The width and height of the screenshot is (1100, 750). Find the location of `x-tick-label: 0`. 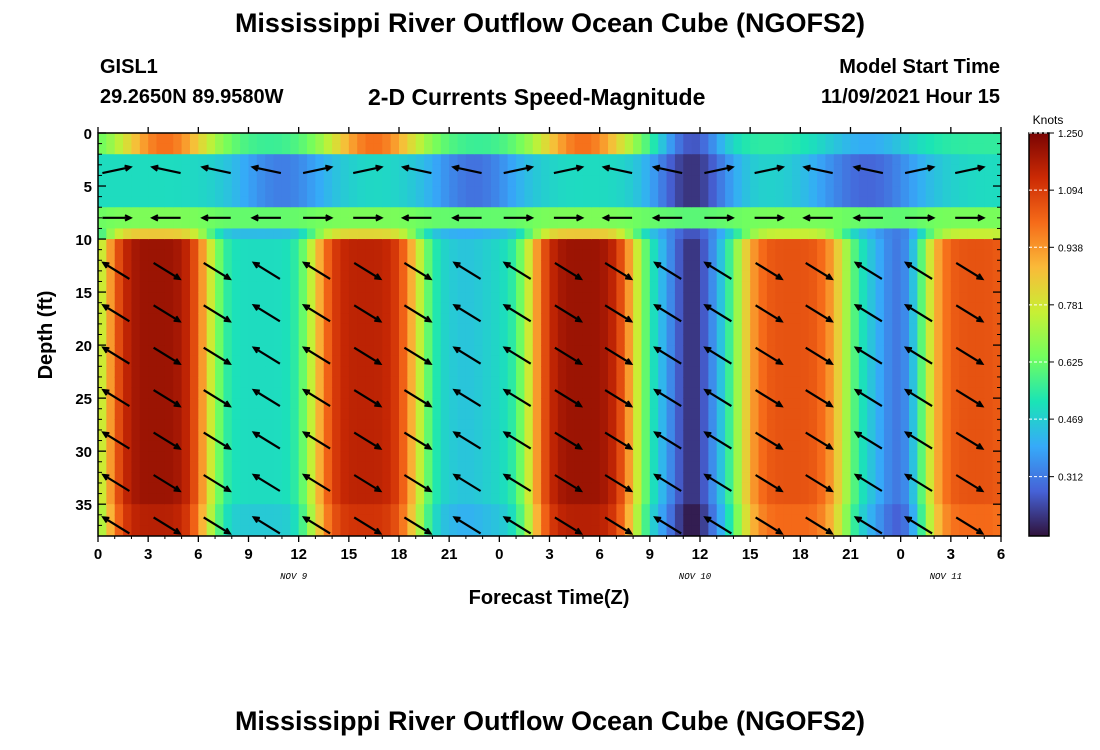

x-tick-label: 0 is located at coordinates (900, 554).